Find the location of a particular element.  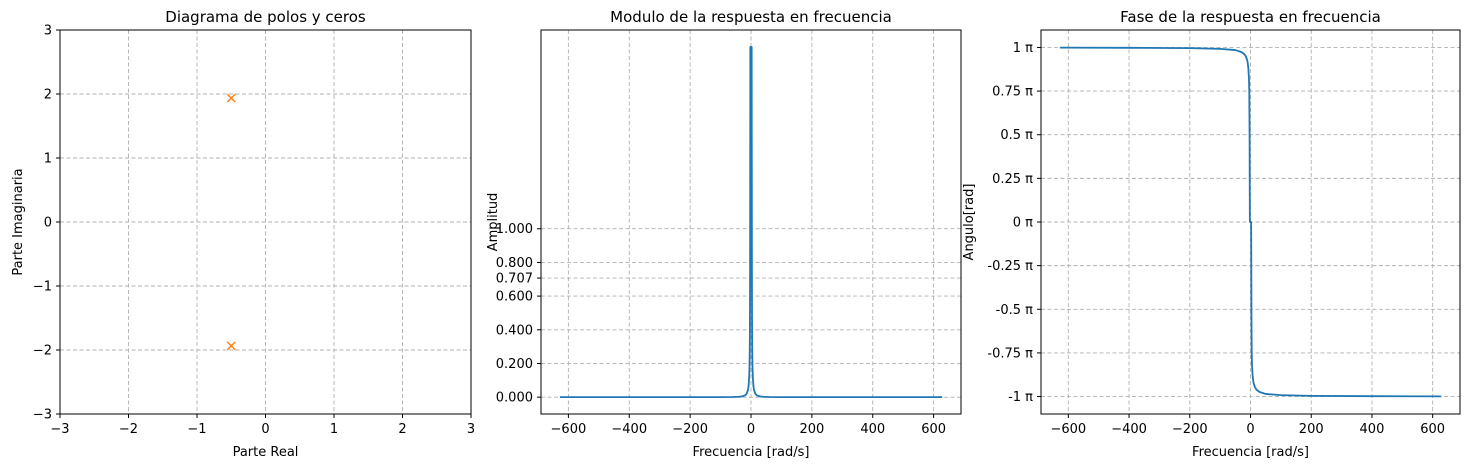

y-tick-label: 0.707 is located at coordinates (514, 279).